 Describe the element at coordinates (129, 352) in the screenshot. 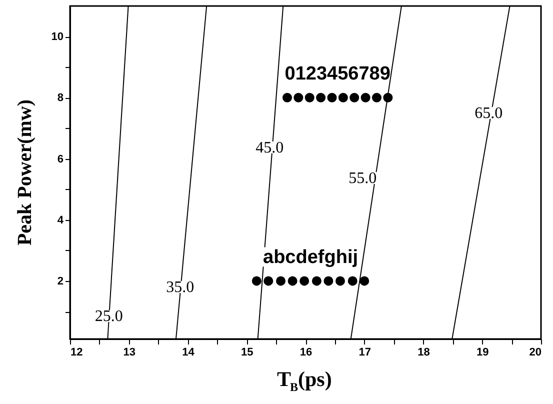

I see `x-tick-label: 13` at that location.